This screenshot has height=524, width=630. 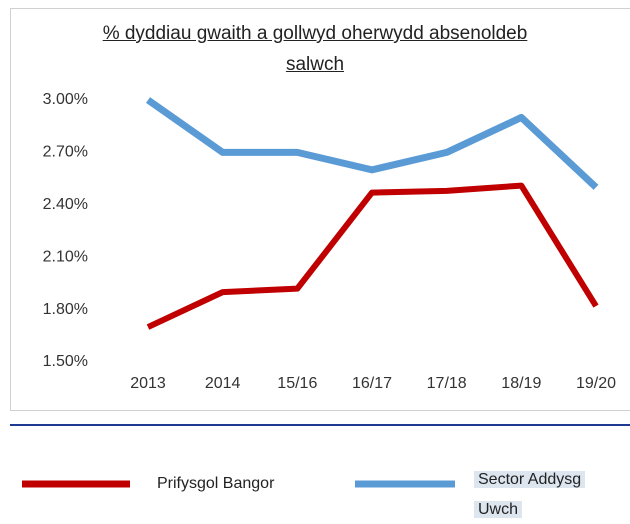 I want to click on legend-label-box: Sector Addysg Uwch, so click(x=549, y=494).